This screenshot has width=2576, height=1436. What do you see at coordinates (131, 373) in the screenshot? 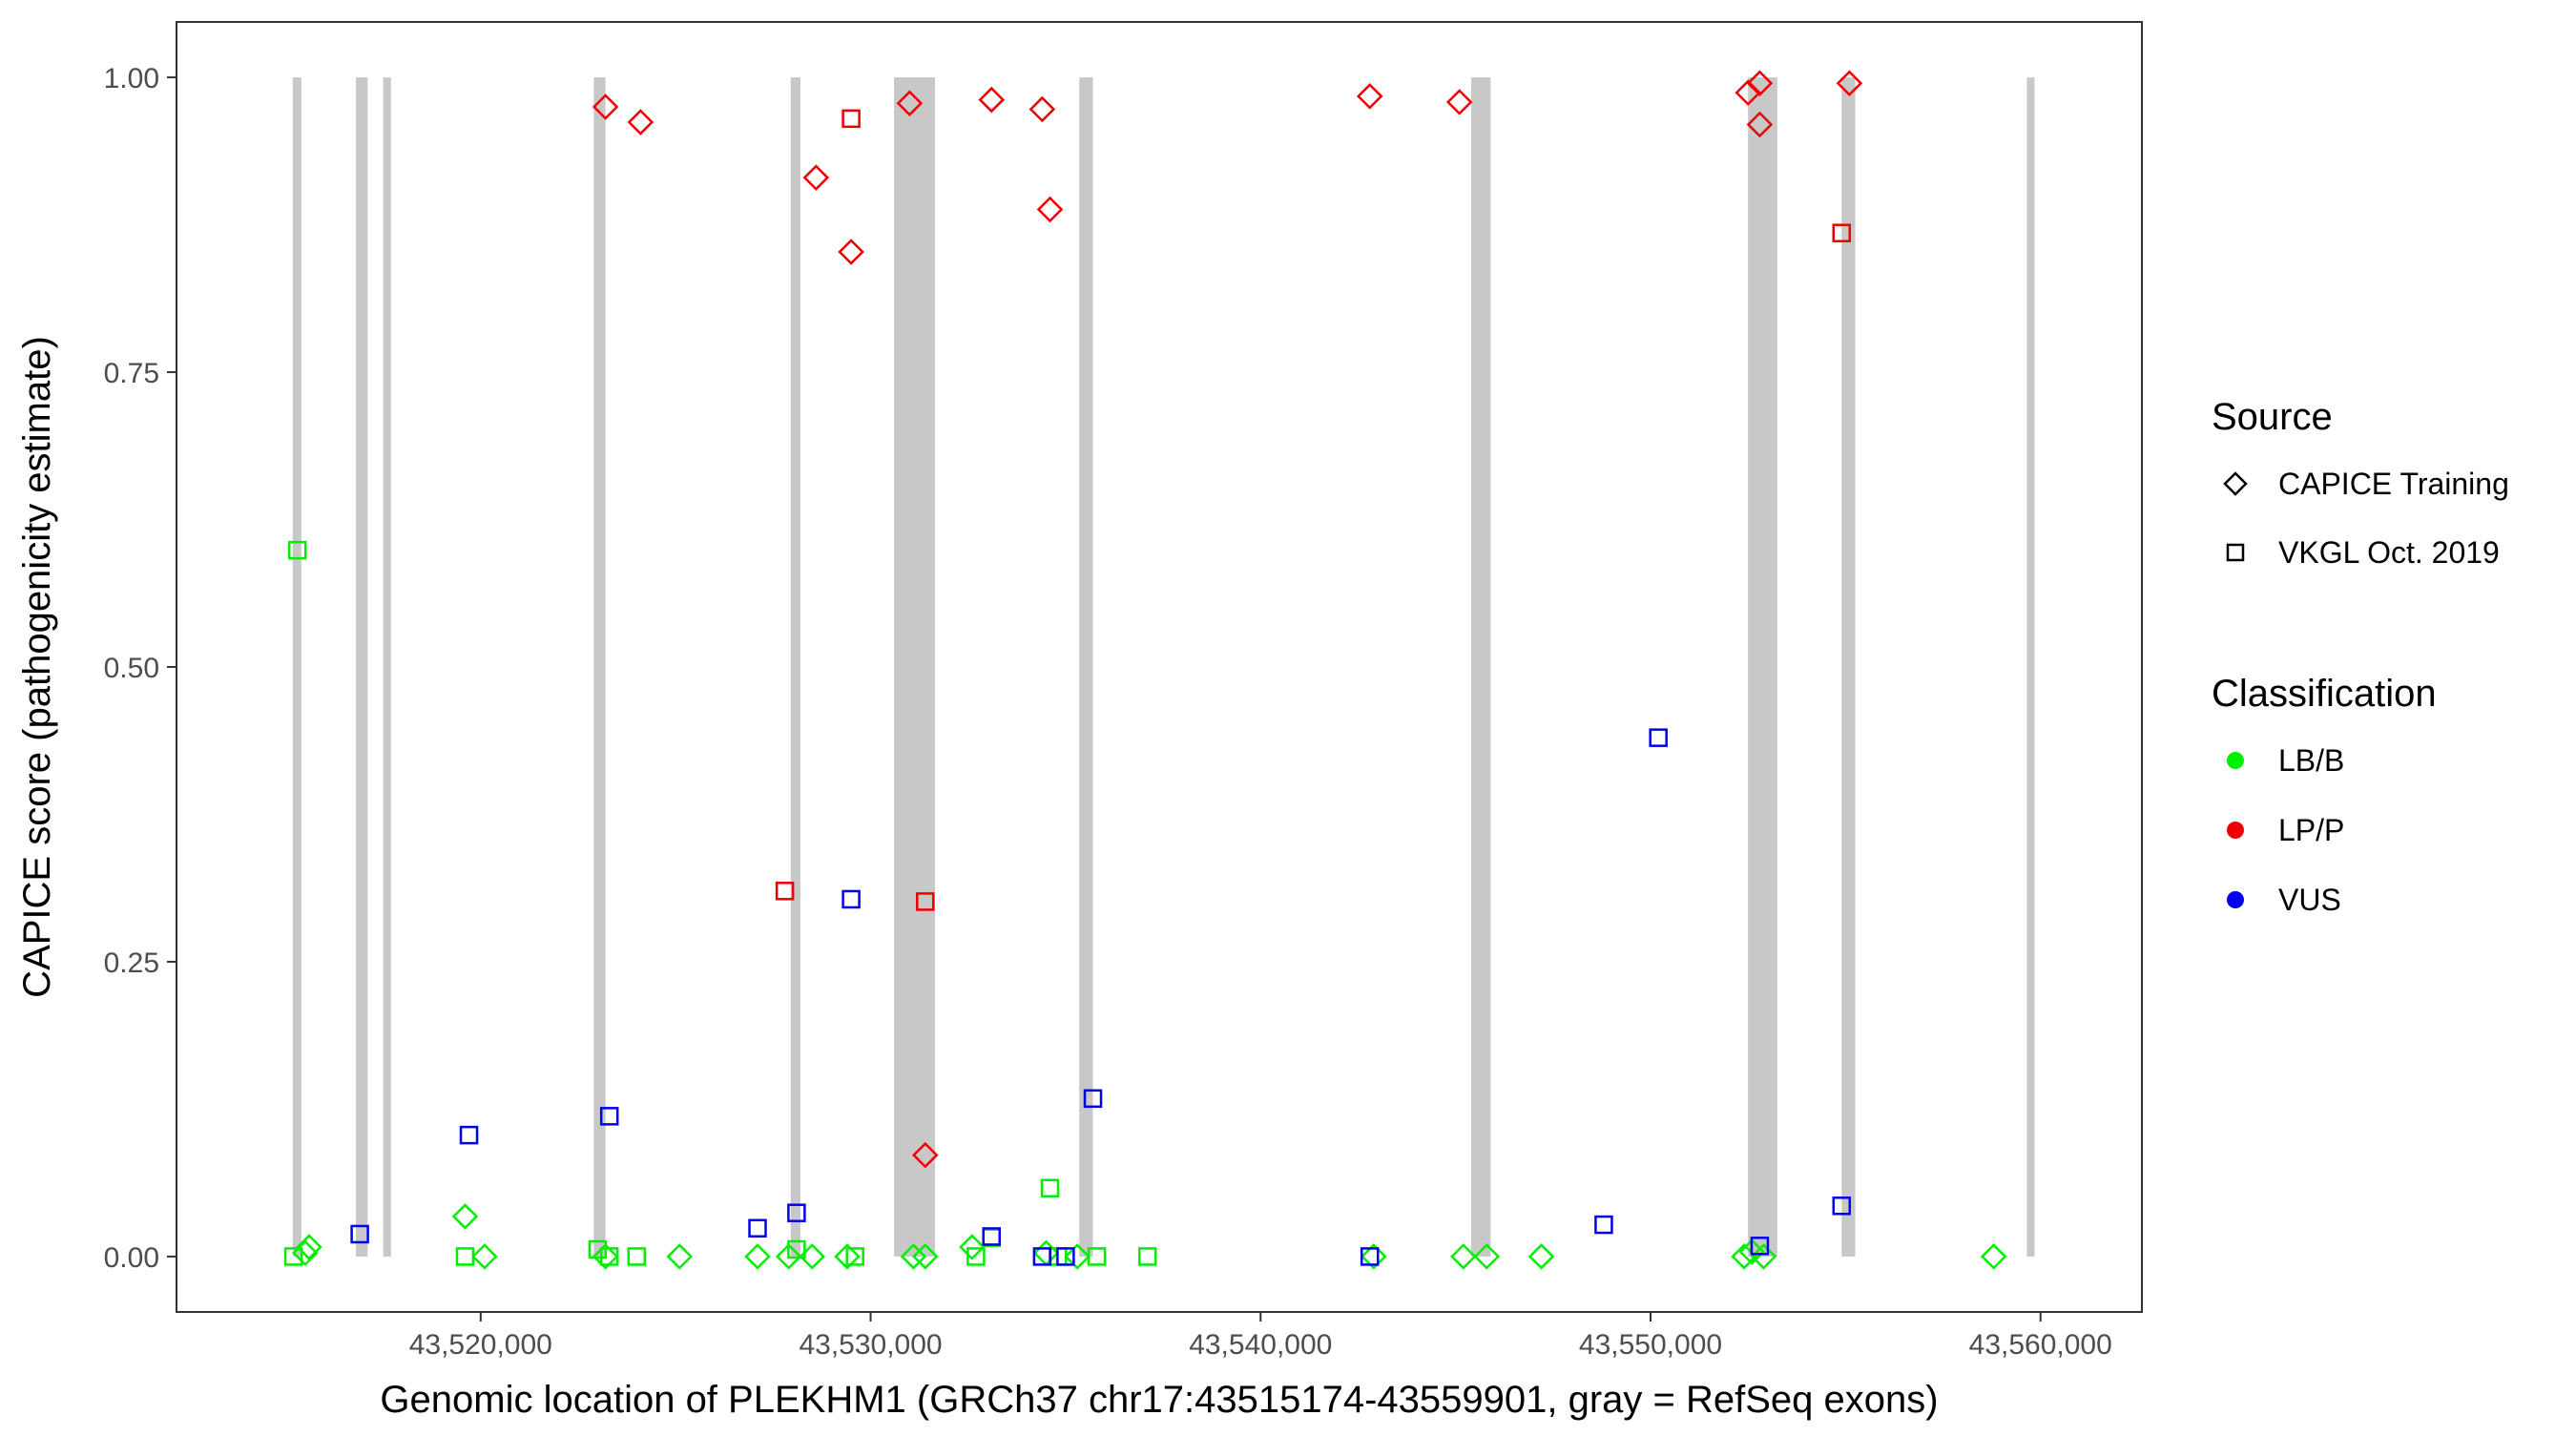
I see `y-tick-label: 0.75` at bounding box center [131, 373].